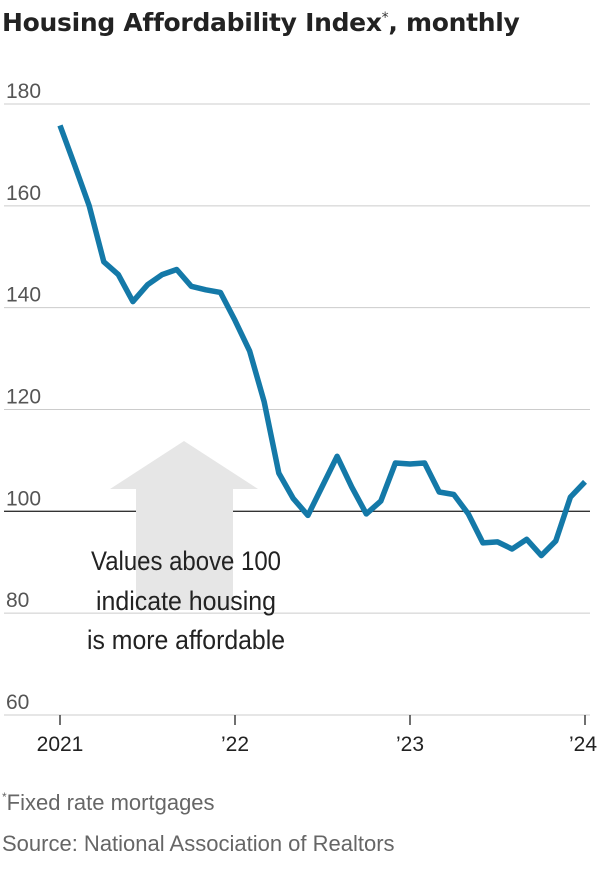  What do you see at coordinates (410, 744) in the screenshot?
I see `x-tick-label-3: ’23` at bounding box center [410, 744].